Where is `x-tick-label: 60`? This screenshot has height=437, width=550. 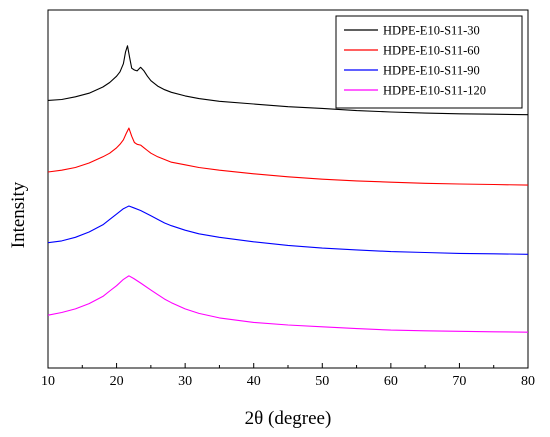
x-tick-label: 60 is located at coordinates (391, 381).